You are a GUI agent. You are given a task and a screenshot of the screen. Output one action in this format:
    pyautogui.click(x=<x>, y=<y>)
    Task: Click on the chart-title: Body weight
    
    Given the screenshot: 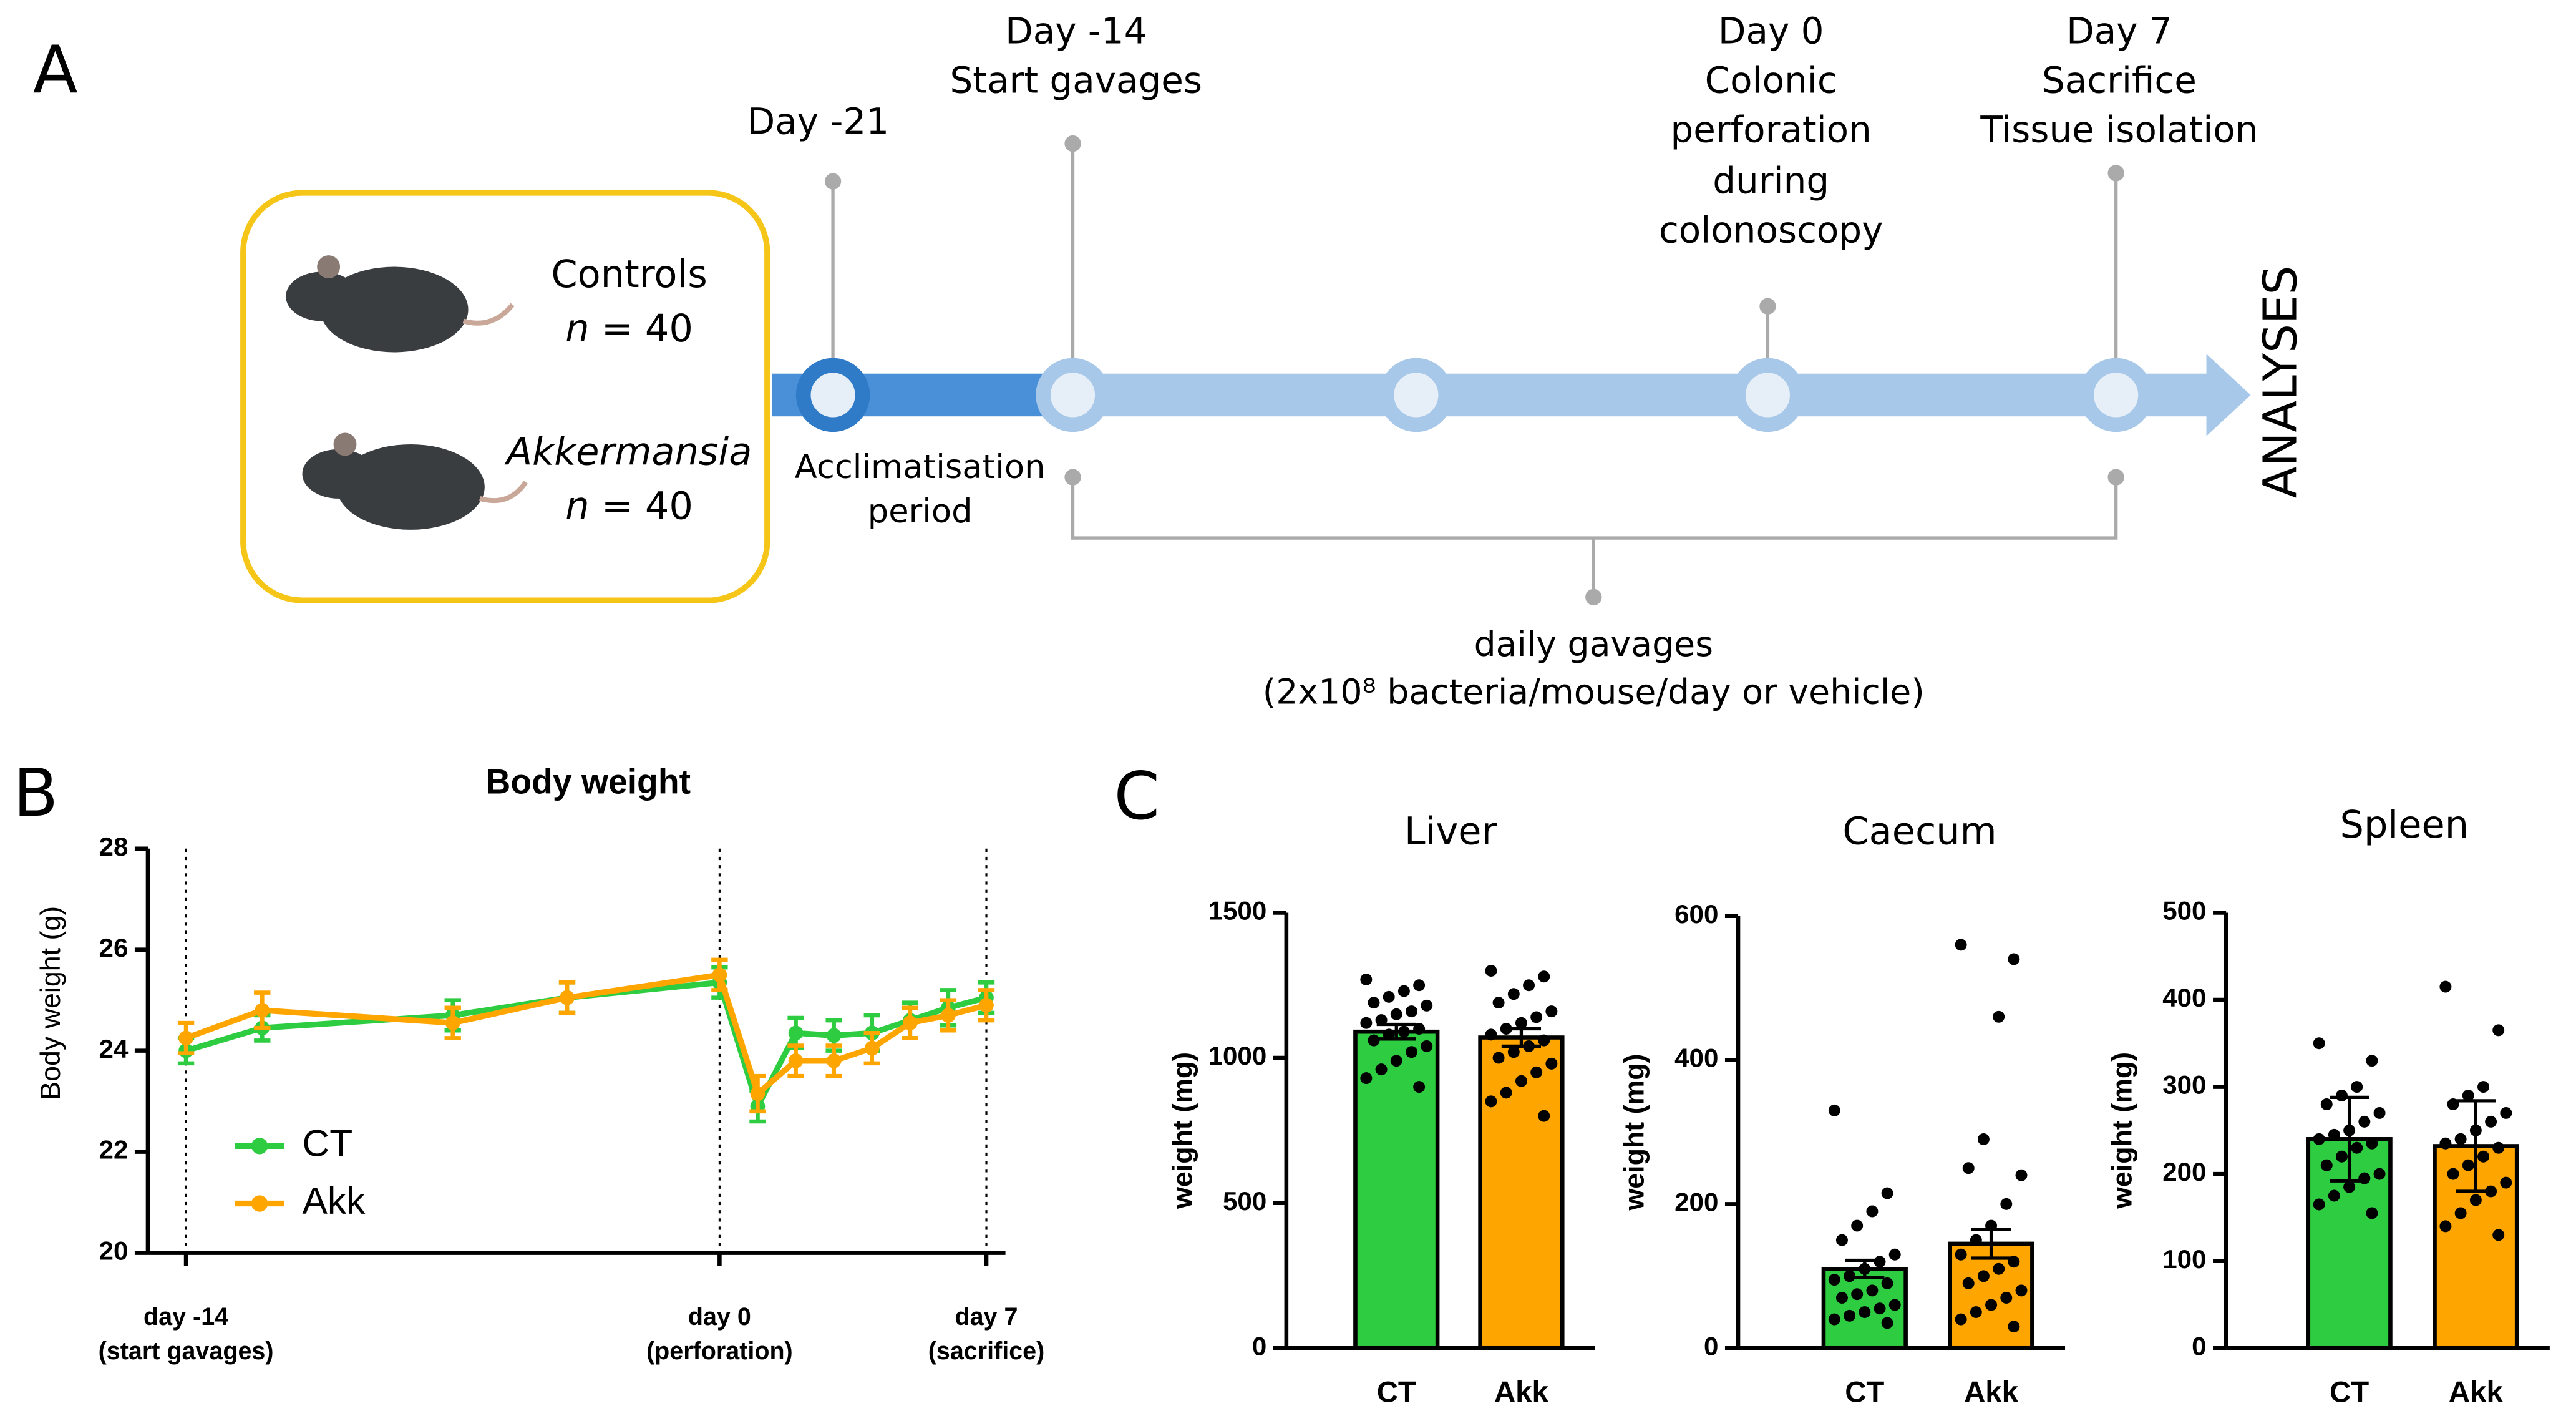 What is the action you would take?
    pyautogui.click(x=588, y=782)
    